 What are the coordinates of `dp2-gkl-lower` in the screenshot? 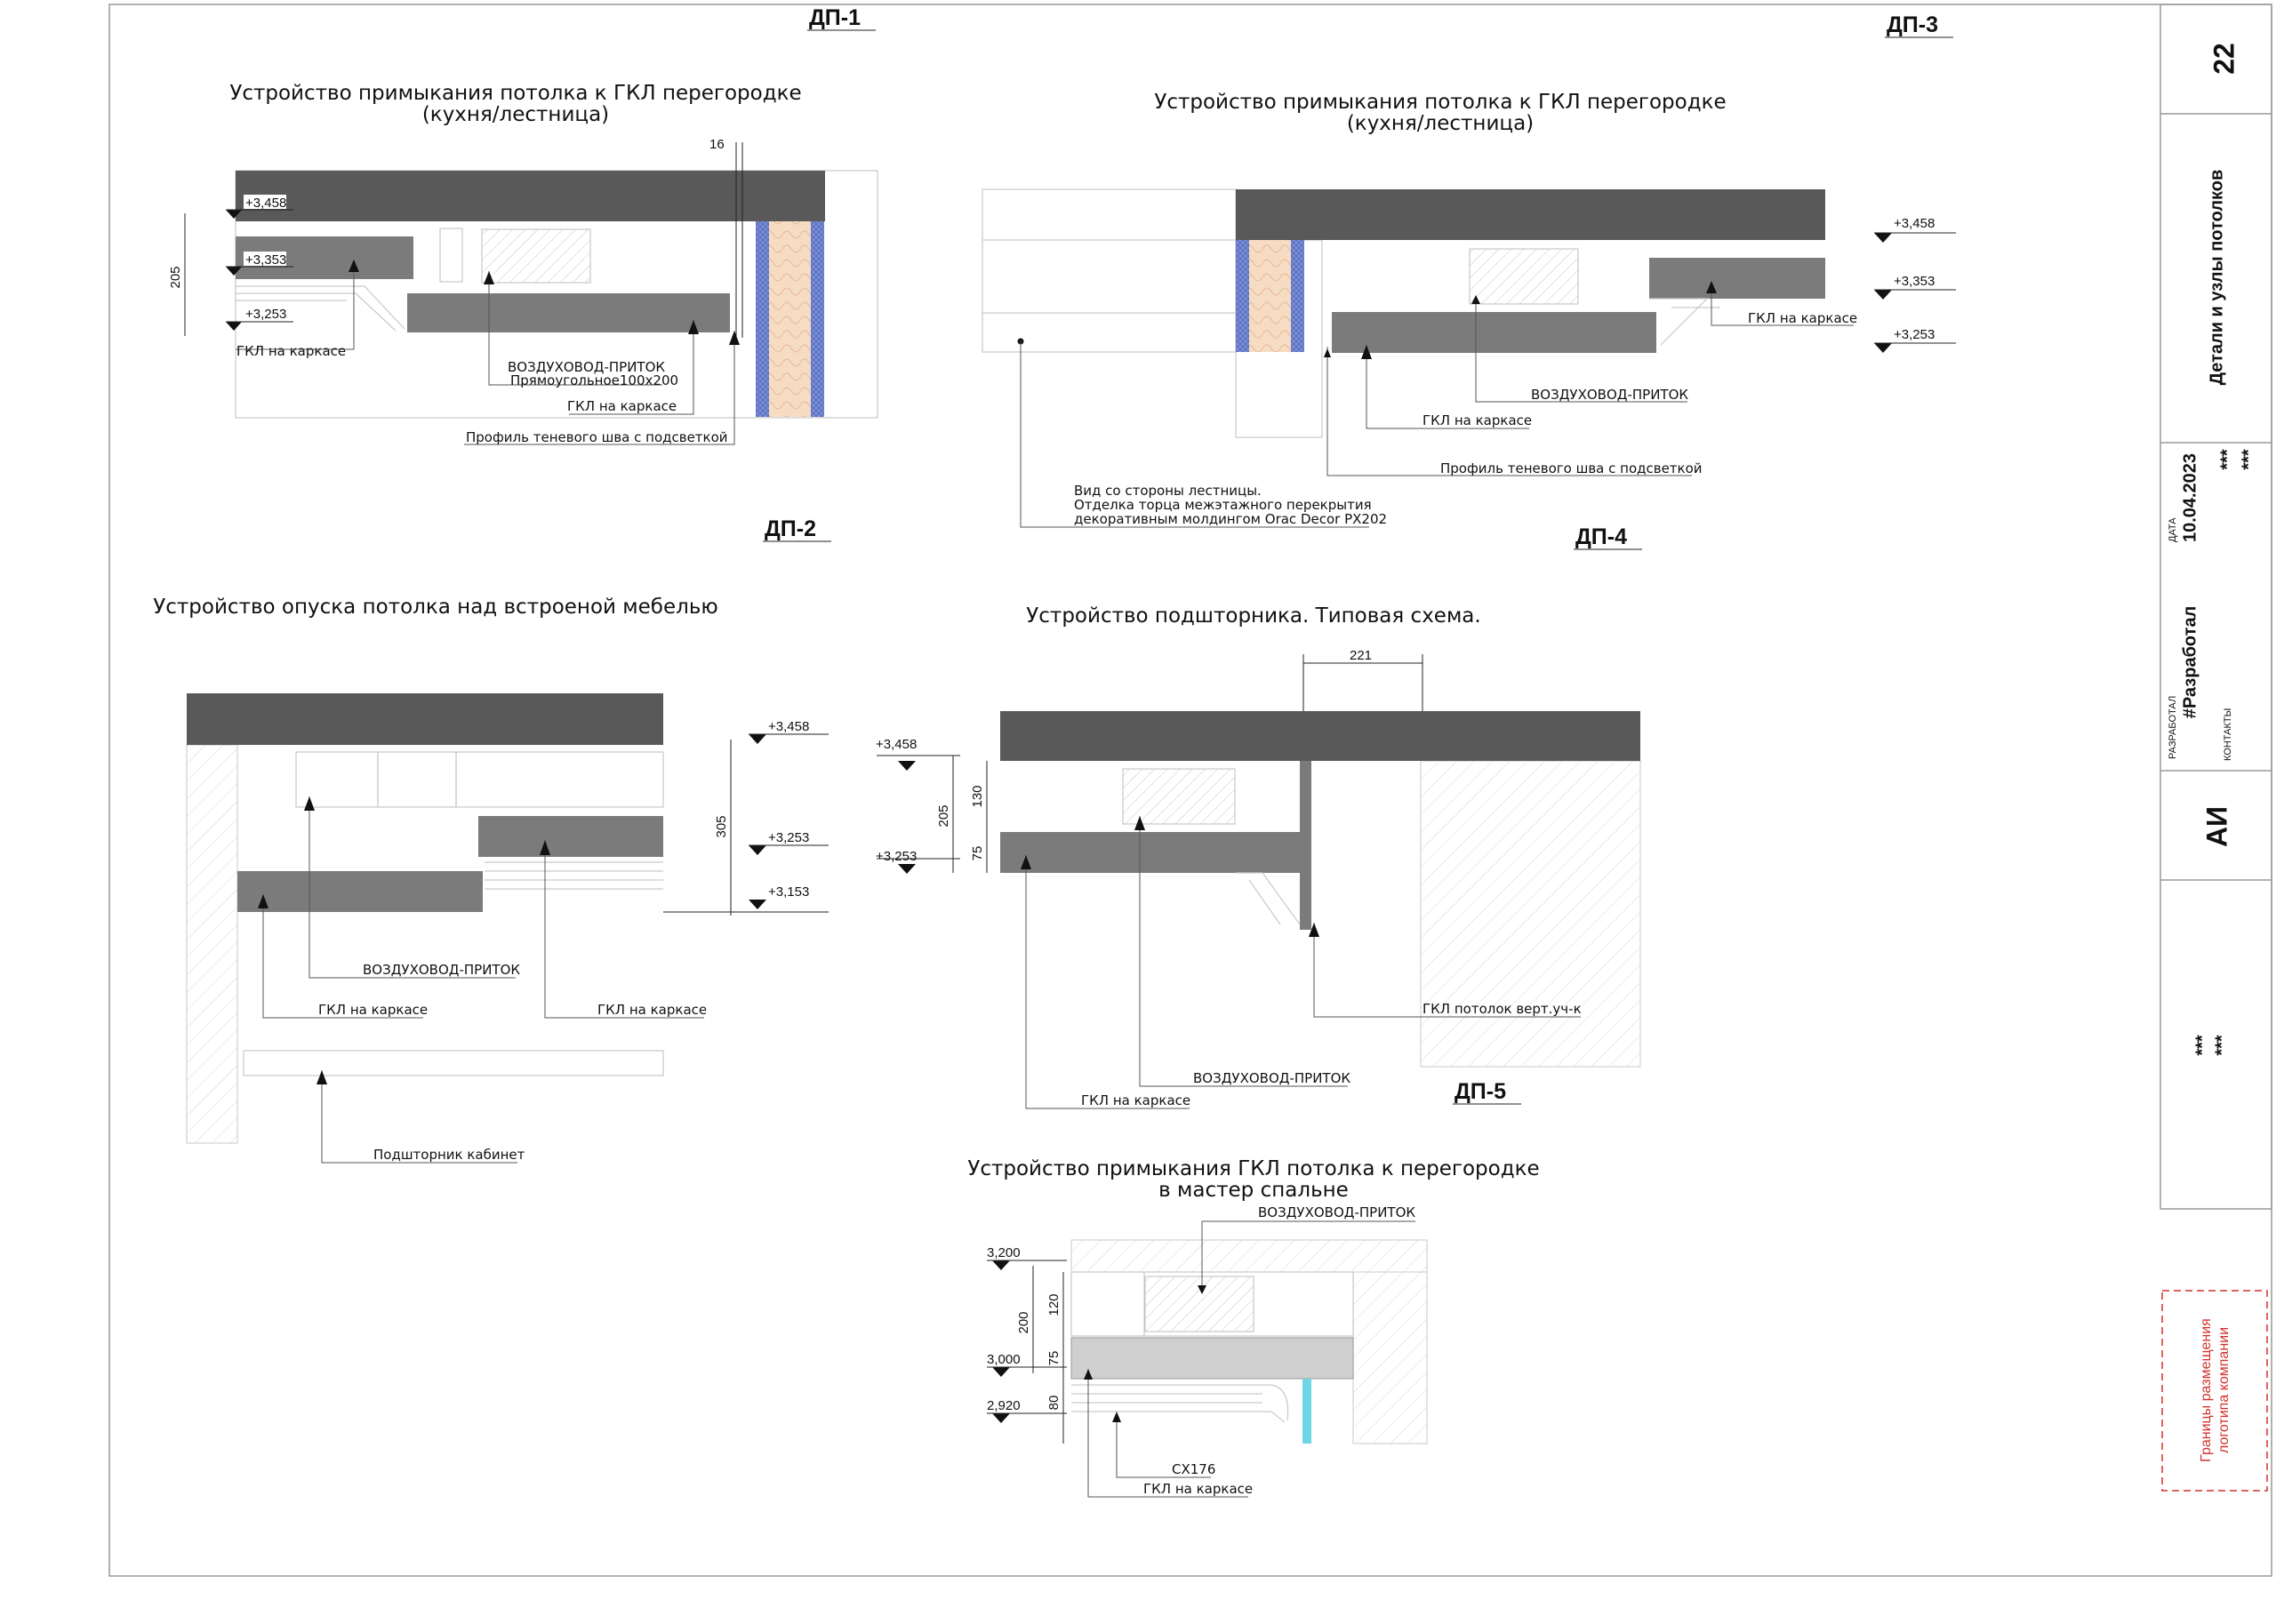 It's located at (360, 891).